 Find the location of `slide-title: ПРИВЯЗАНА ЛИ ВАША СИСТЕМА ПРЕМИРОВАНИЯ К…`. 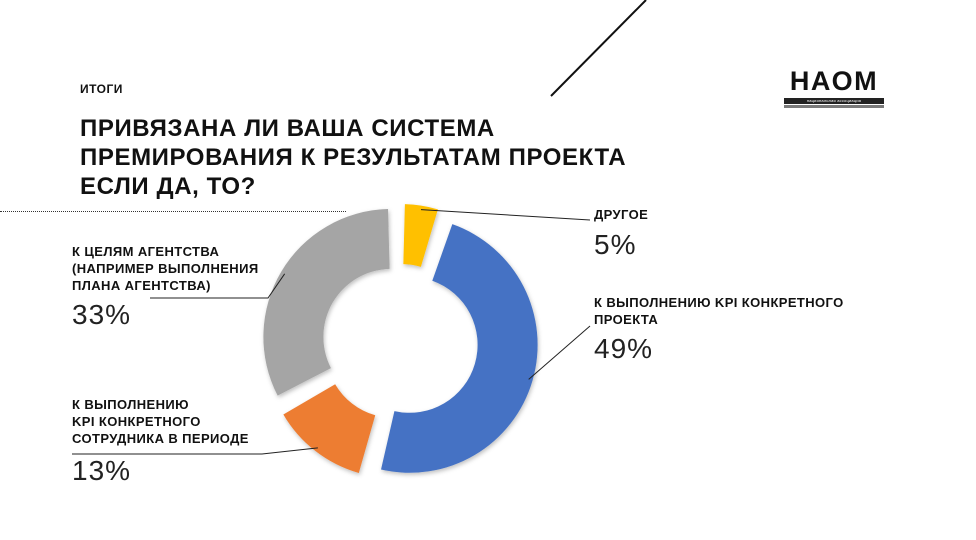

slide-title: ПРИВЯЗАНА ЛИ ВАША СИСТЕМА ПРЕМИРОВАНИЯ К… is located at coordinates (353, 157).